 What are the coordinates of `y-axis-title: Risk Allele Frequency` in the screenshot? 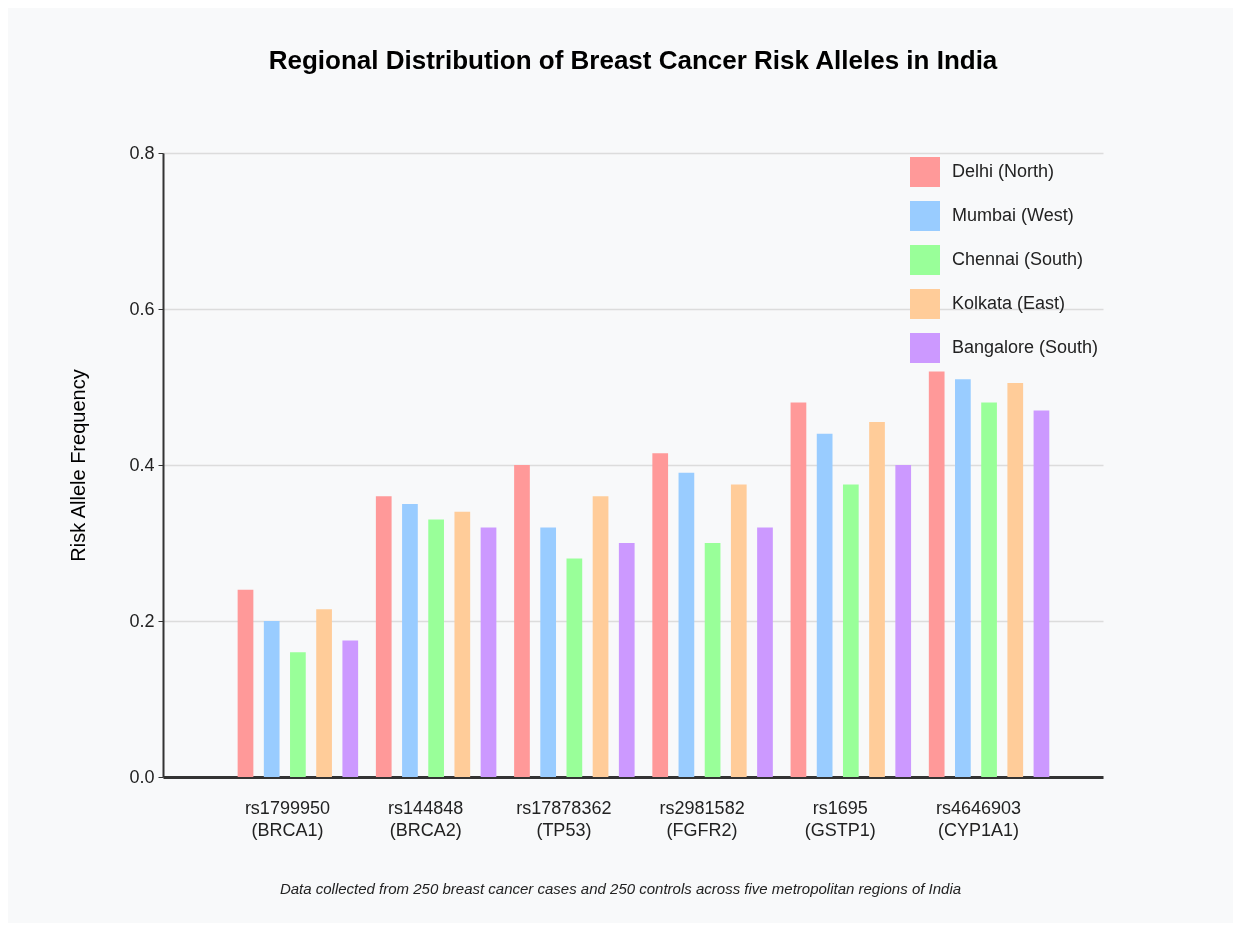 It's located at (78, 465).